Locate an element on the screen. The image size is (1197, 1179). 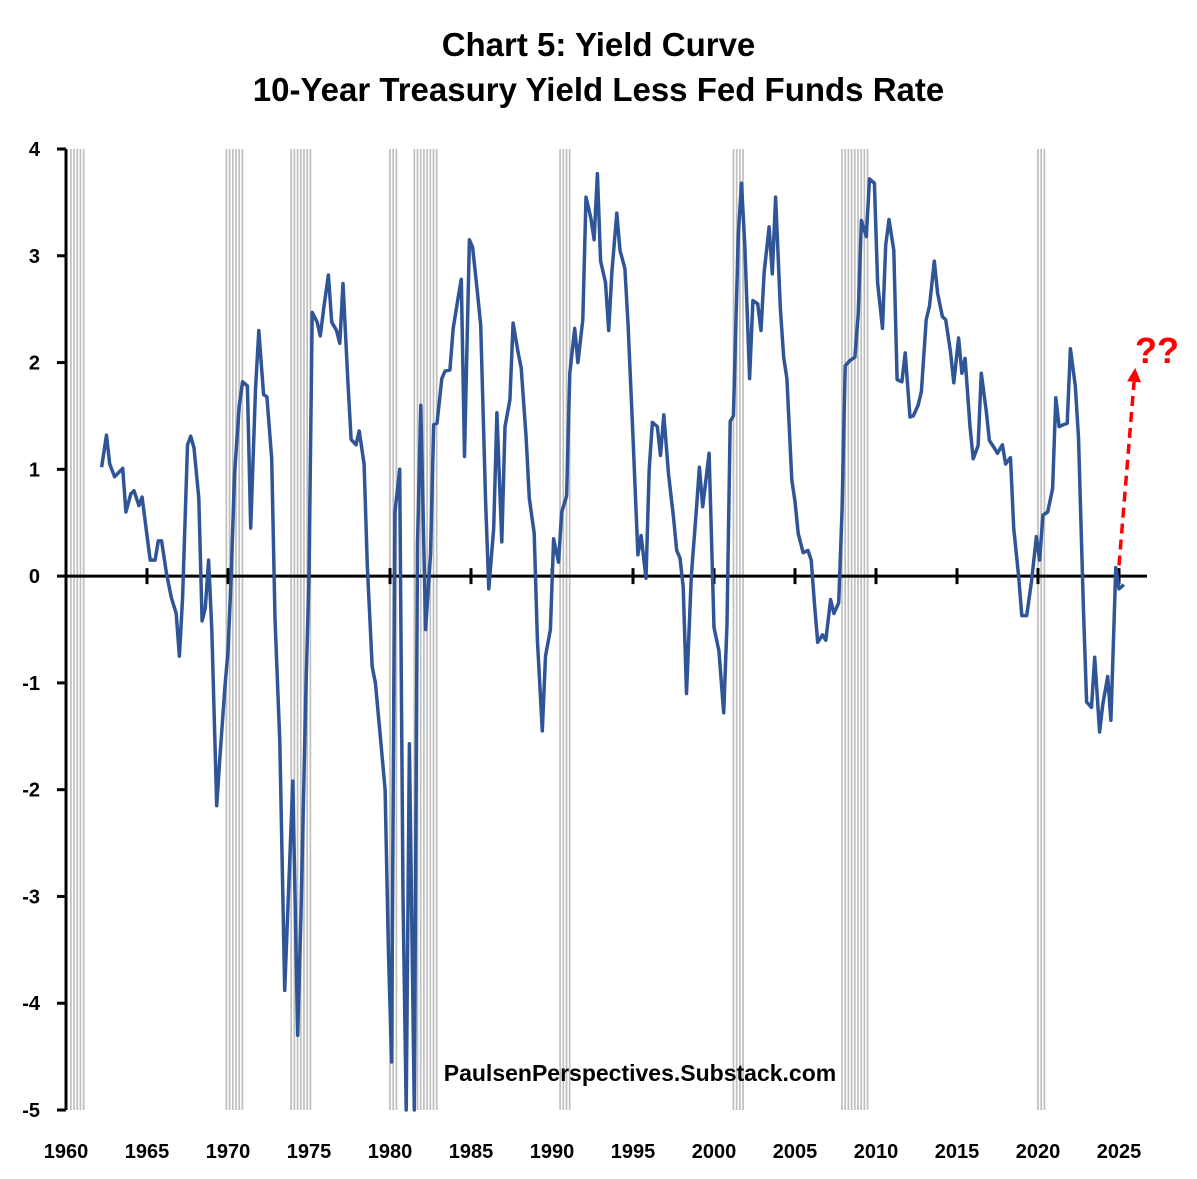
x-tick-label: 2005 is located at coordinates (795, 1152).